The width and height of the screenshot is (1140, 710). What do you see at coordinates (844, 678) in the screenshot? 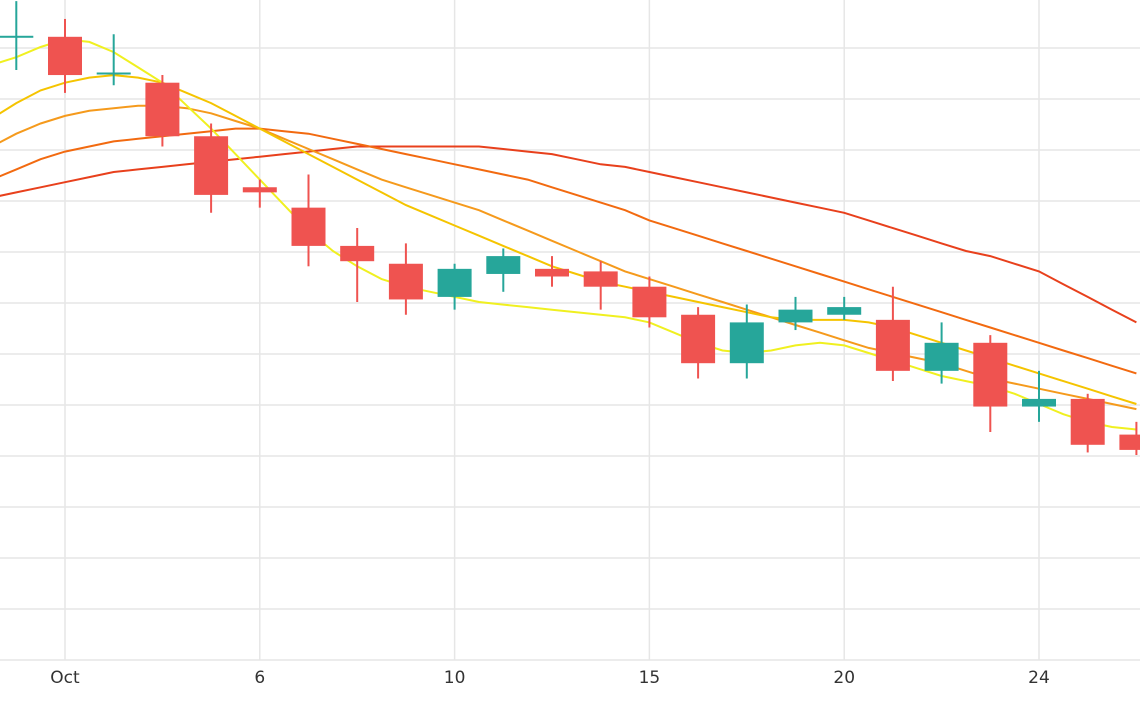
I see `x-tick-label: 20` at bounding box center [844, 678].